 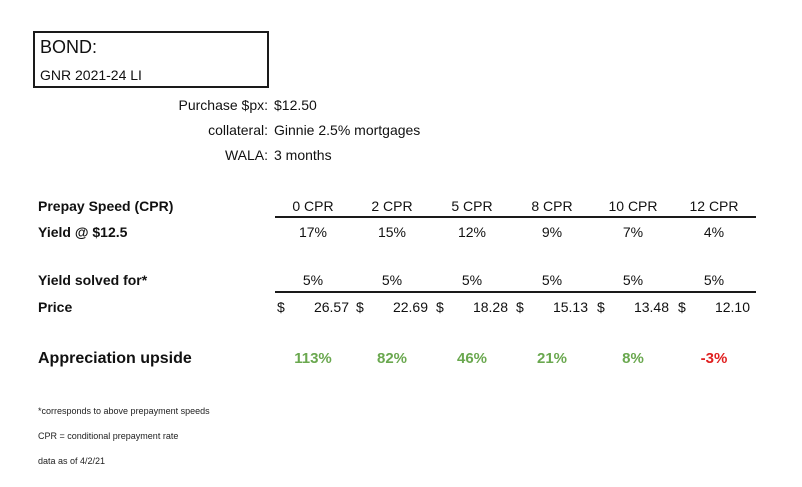 What do you see at coordinates (313, 206) in the screenshot?
I see `cpr-header-cell-0: 0 CPR` at bounding box center [313, 206].